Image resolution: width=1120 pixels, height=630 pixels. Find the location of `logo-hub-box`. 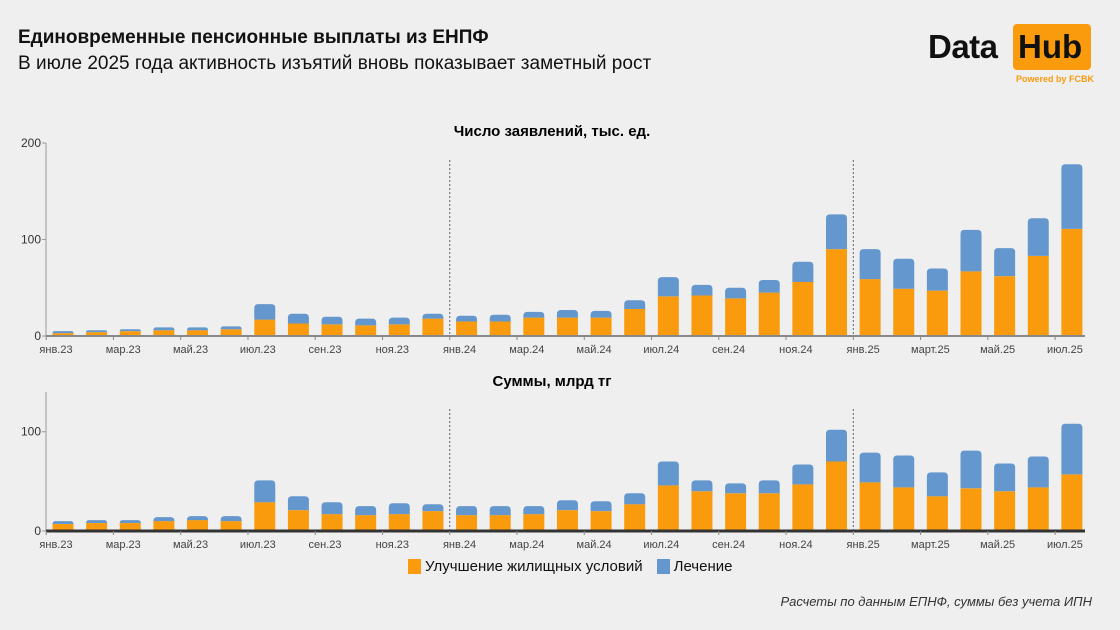

logo-hub-box is located at coordinates (1052, 47).